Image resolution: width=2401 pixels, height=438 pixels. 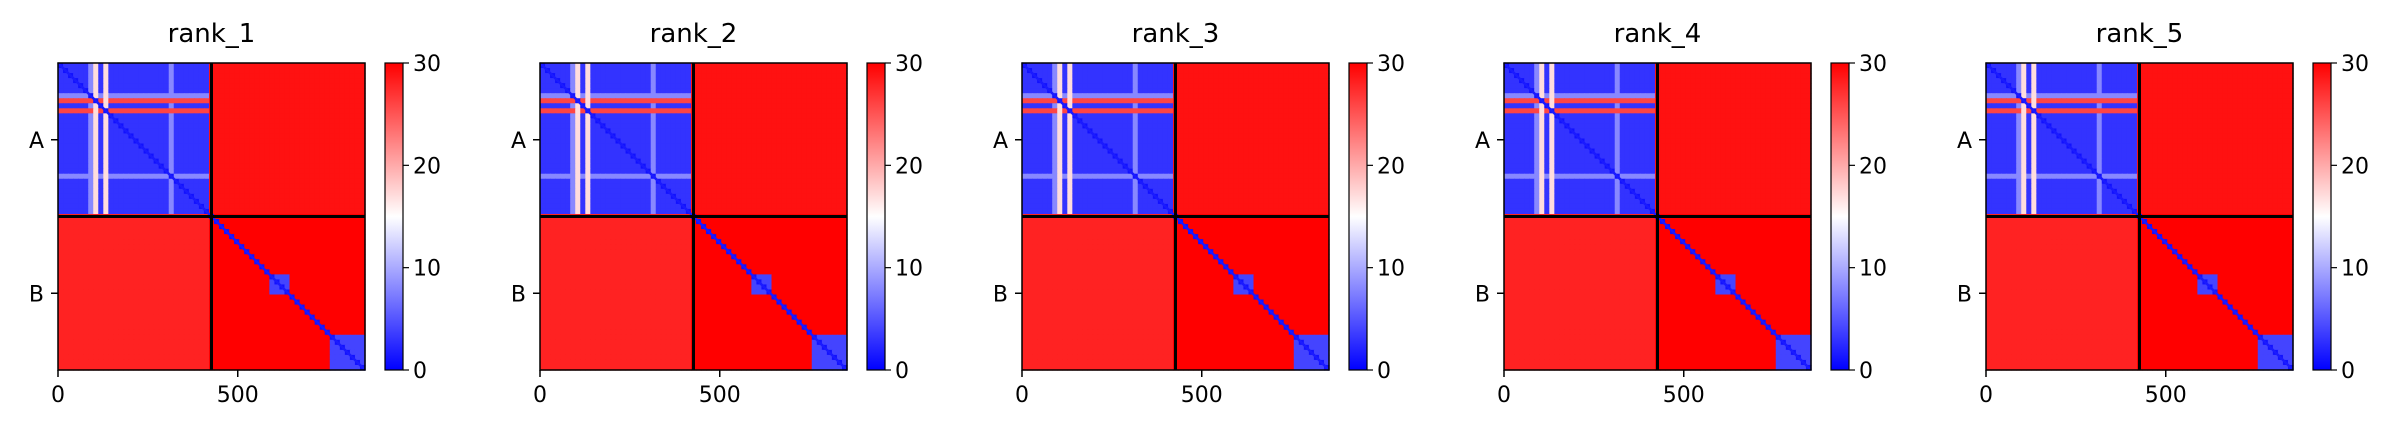 I want to click on colorbar-tick-label: 0, so click(x=420, y=371).